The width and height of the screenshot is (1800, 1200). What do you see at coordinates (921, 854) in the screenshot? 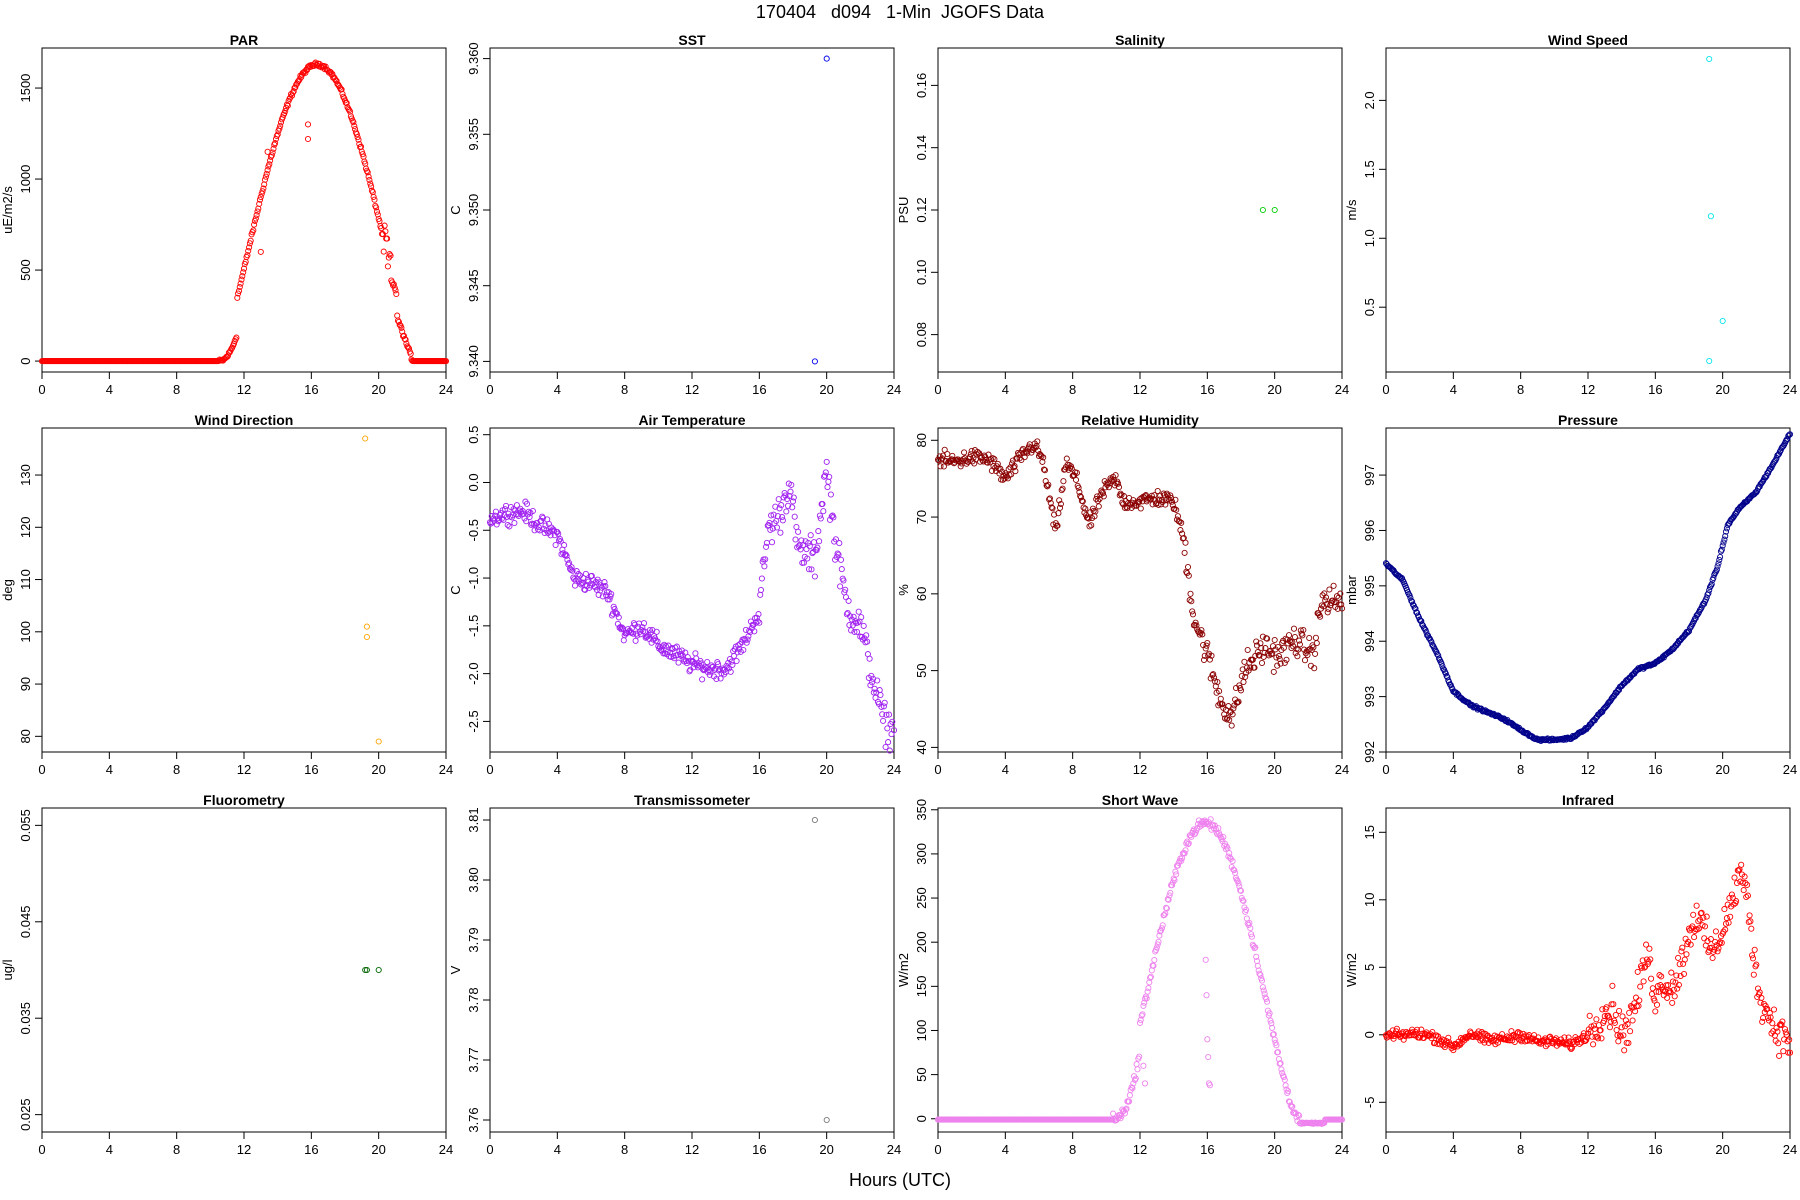
I see `y-tick-label: 300` at bounding box center [921, 854].